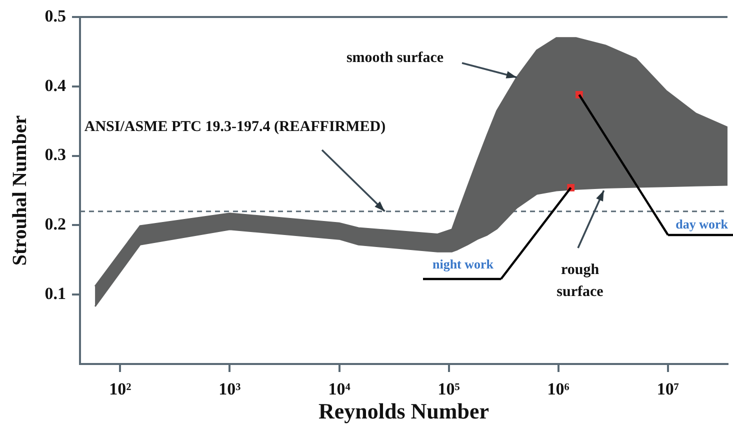 Image resolution: width=733 pixels, height=436 pixels. Describe the element at coordinates (558, 389) in the screenshot. I see `x-tick-label: 10⁶` at that location.